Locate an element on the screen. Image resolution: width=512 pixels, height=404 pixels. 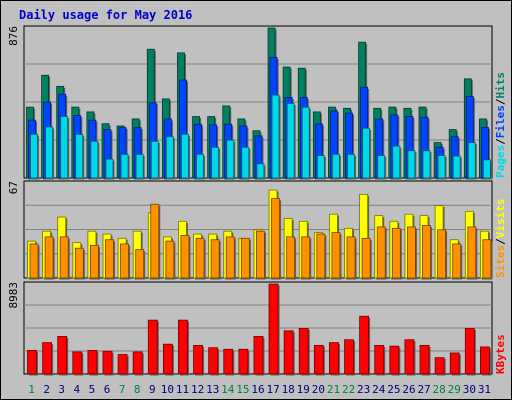
legend-1: Pages/Files/Hits is located at coordinates (500, 125).